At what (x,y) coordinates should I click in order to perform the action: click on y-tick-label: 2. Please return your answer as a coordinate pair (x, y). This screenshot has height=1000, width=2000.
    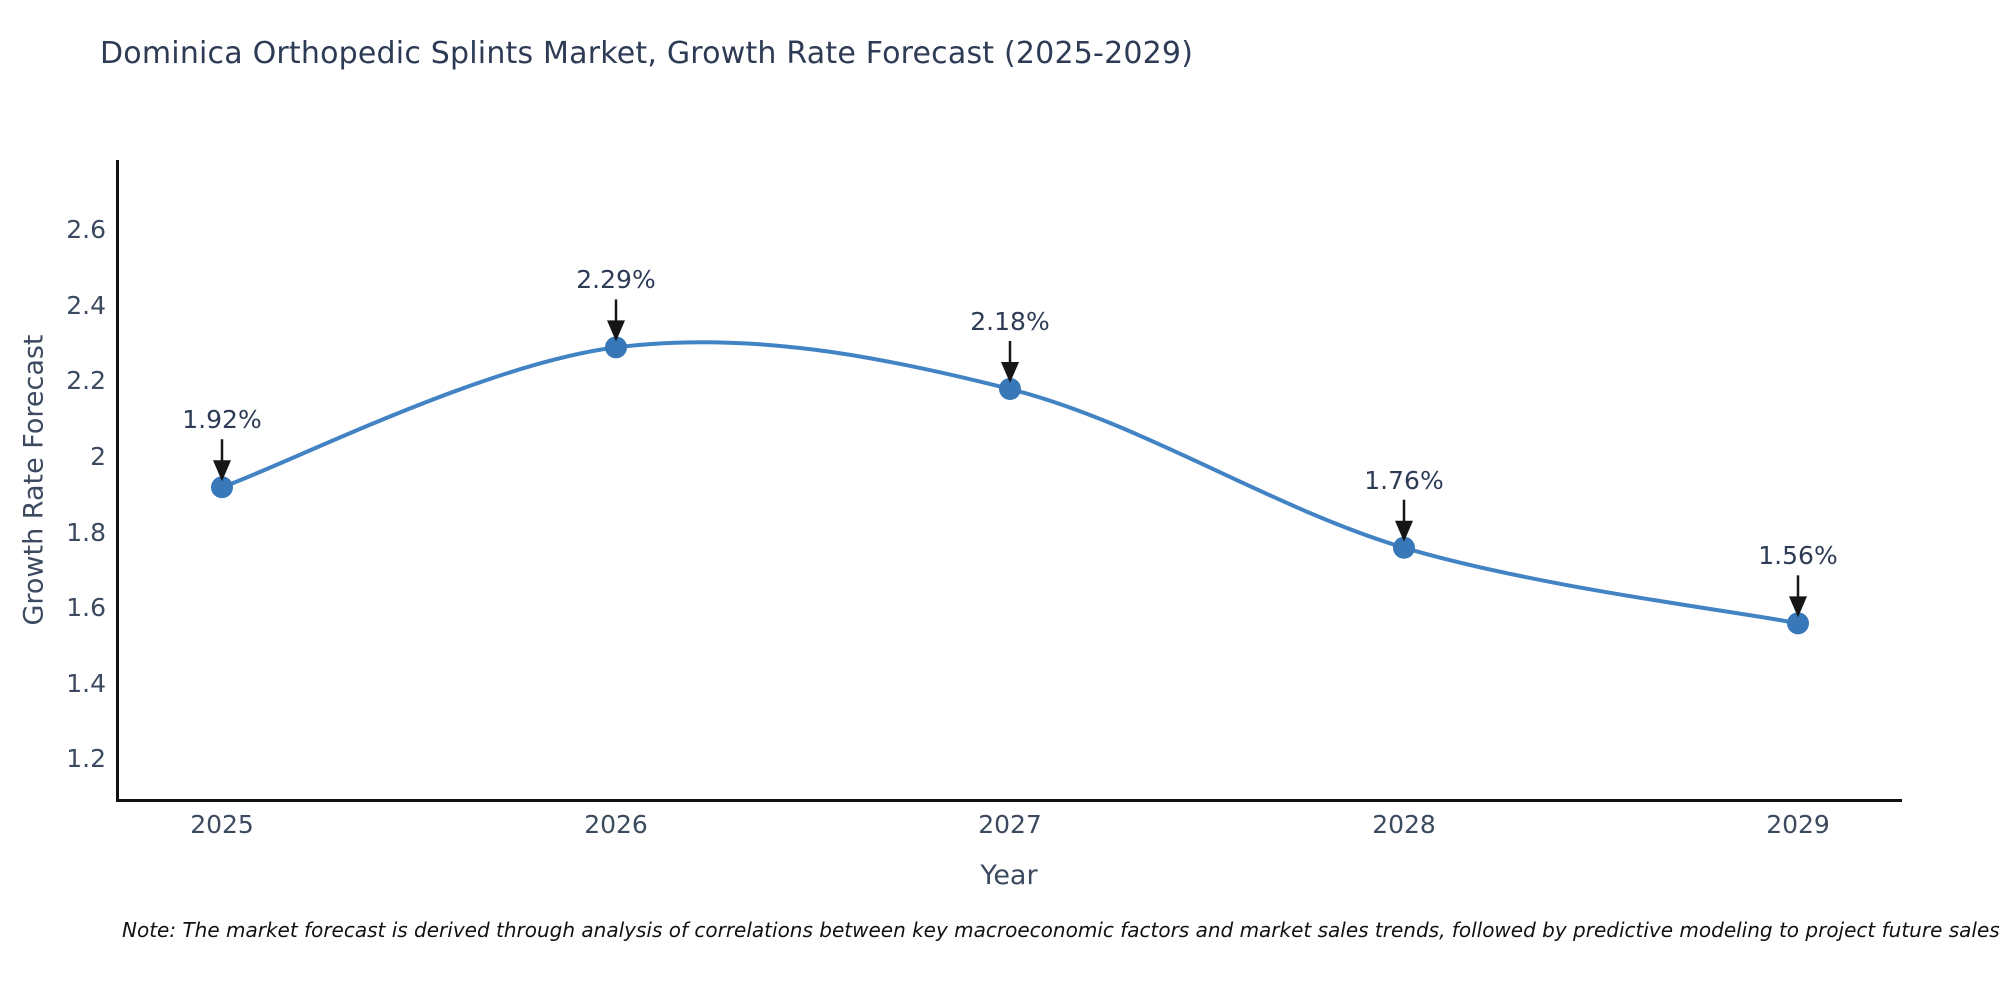
    Looking at the image, I should click on (98, 456).